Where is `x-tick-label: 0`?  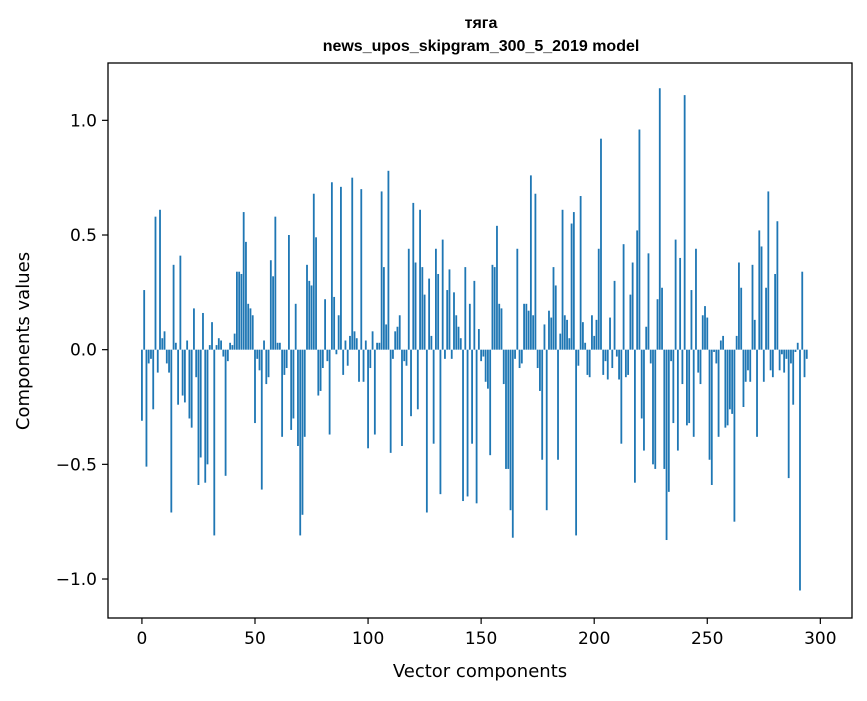 x-tick-label: 0 is located at coordinates (142, 639).